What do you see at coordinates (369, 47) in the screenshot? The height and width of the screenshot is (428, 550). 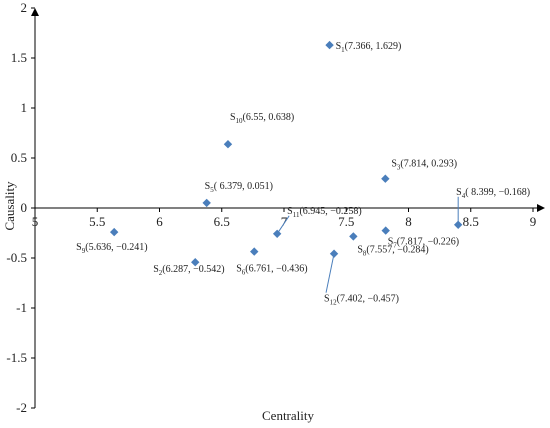 I see `point-label: S1(7.366, 1.629)` at bounding box center [369, 47].